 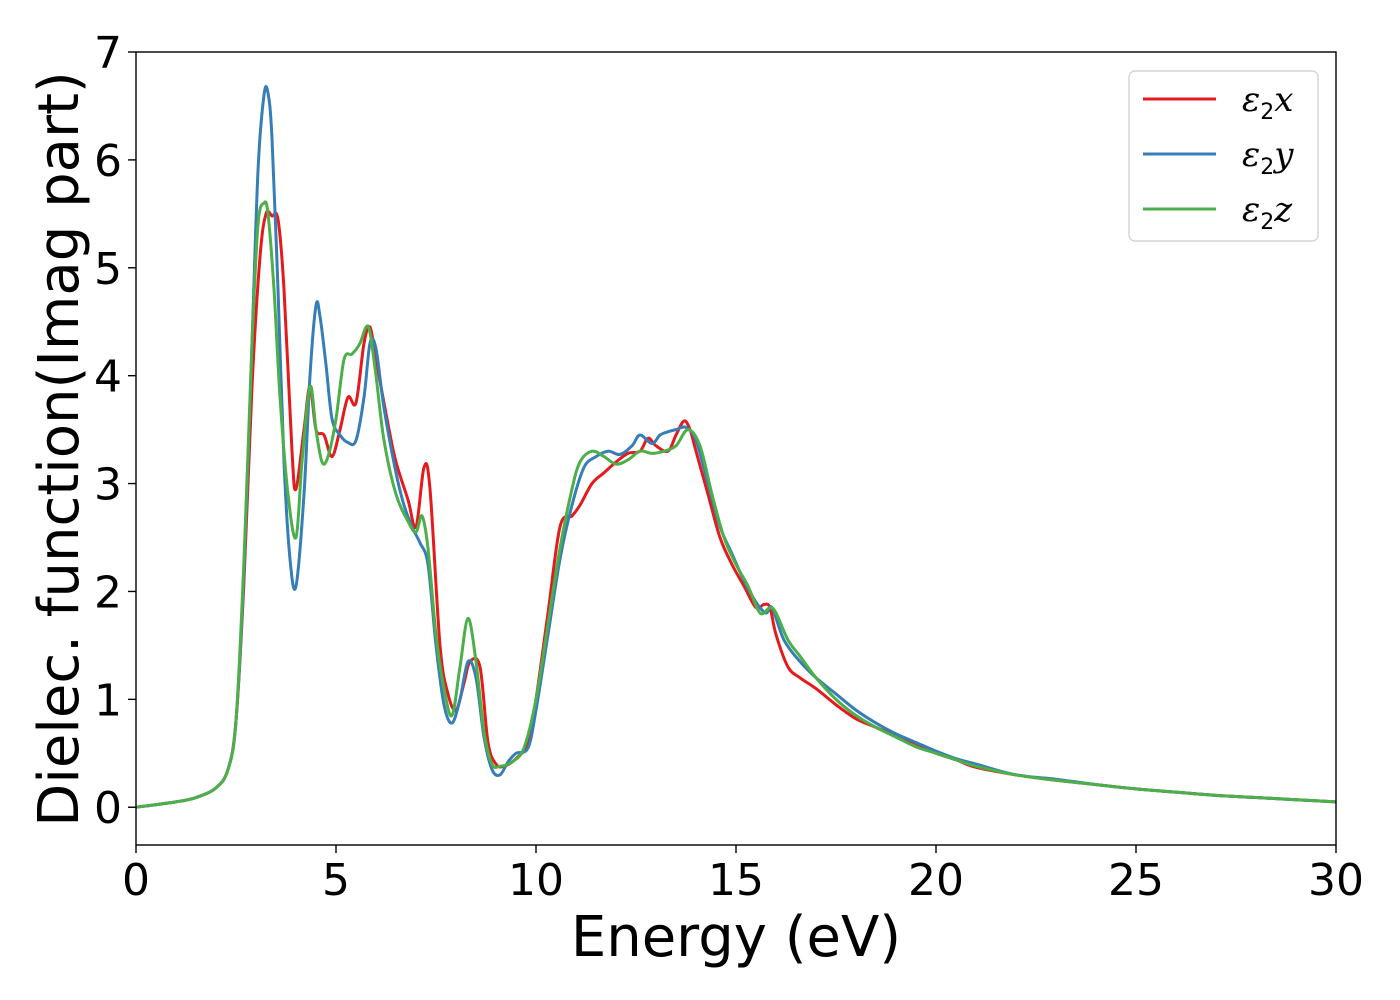 I want to click on y-tick-label: 0, so click(x=108, y=808).